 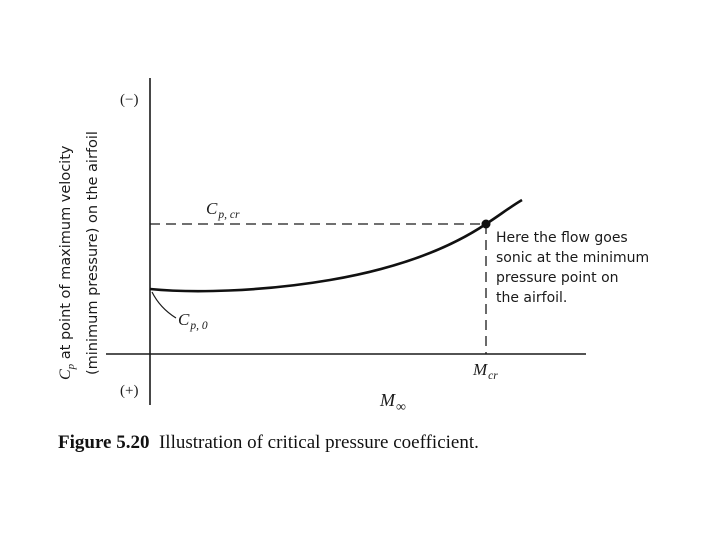 What do you see at coordinates (392, 402) in the screenshot?
I see `x-axis-label: M∞` at bounding box center [392, 402].